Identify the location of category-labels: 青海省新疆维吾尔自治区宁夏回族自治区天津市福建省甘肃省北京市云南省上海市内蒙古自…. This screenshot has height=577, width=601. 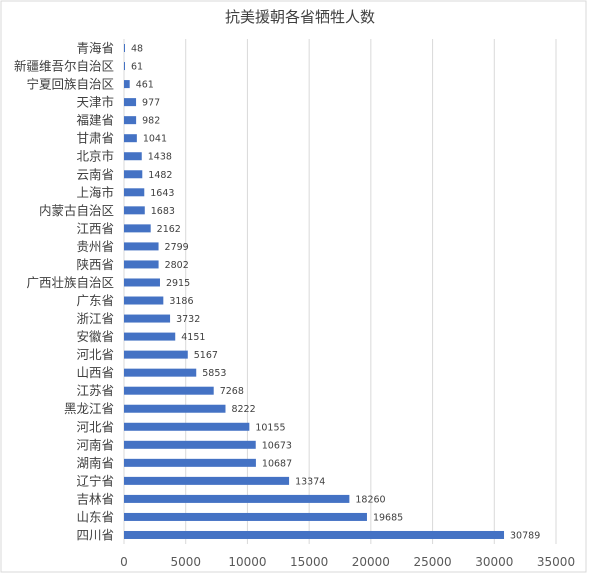
(64, 292).